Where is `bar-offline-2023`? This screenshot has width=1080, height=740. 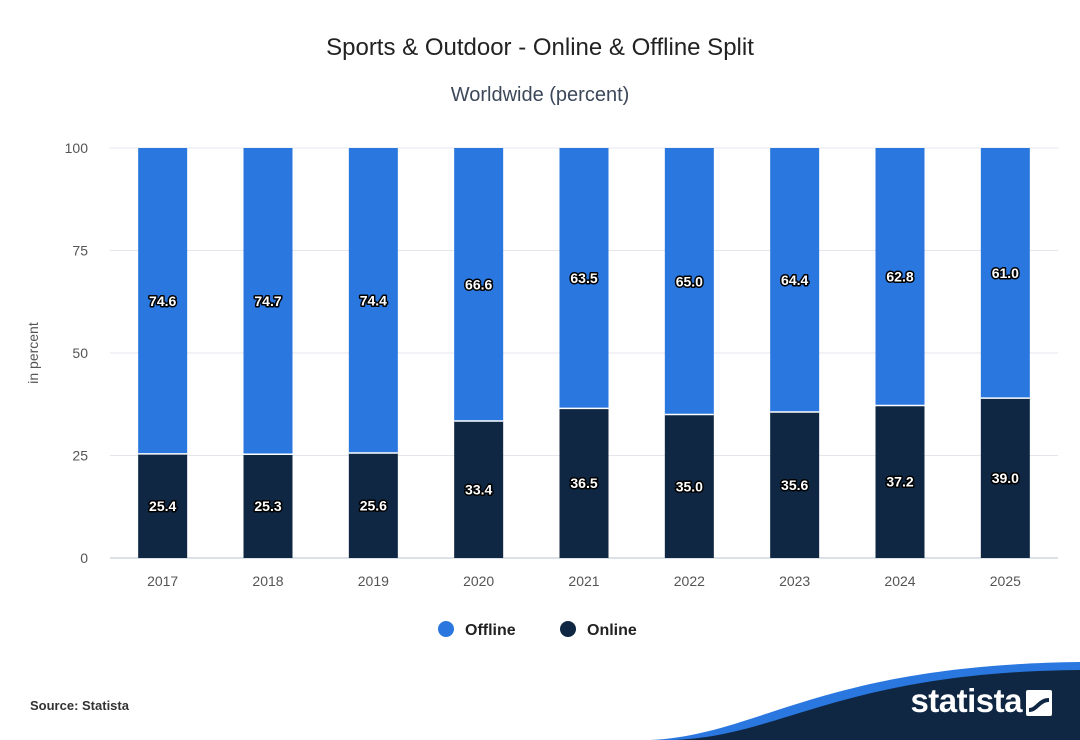 bar-offline-2023 is located at coordinates (795, 280).